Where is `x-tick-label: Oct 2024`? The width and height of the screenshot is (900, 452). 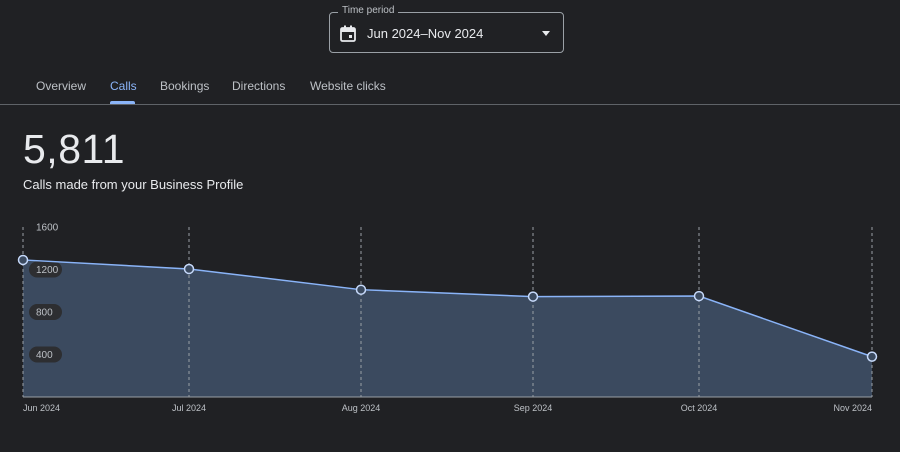 x-tick-label: Oct 2024 is located at coordinates (699, 408).